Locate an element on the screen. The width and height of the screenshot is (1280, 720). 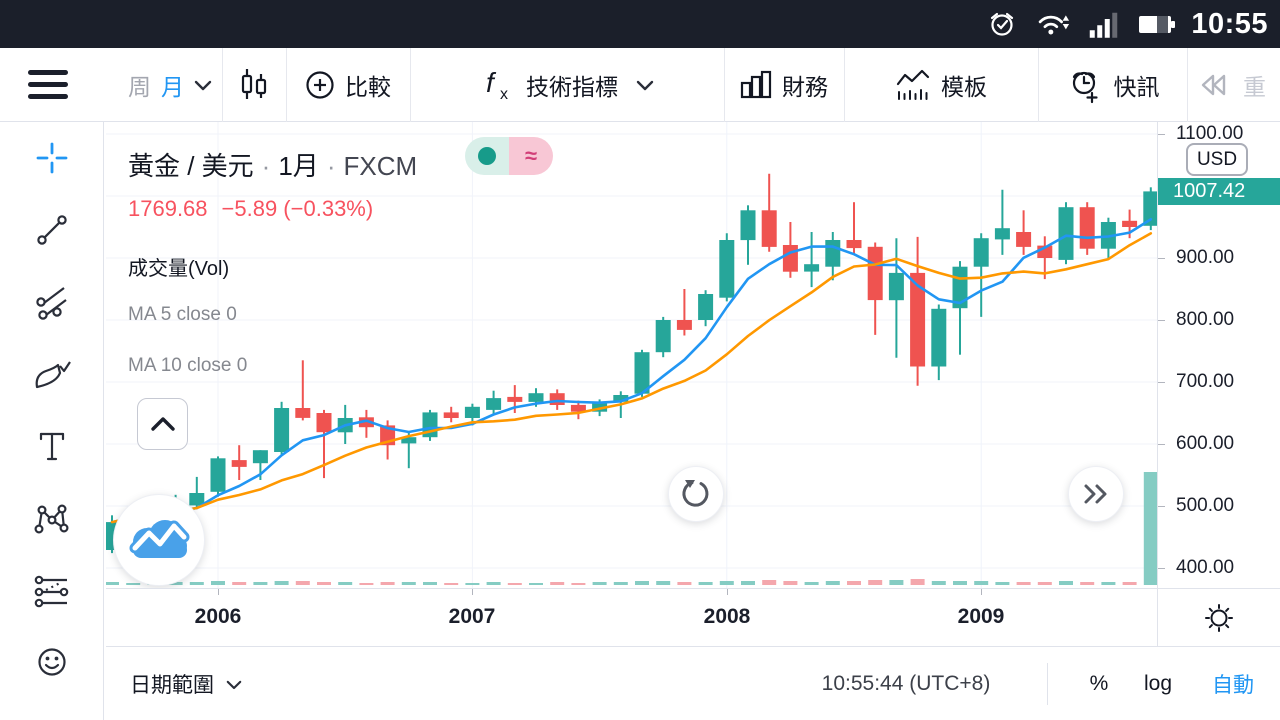
gann-fib-icon is located at coordinates (51, 303).